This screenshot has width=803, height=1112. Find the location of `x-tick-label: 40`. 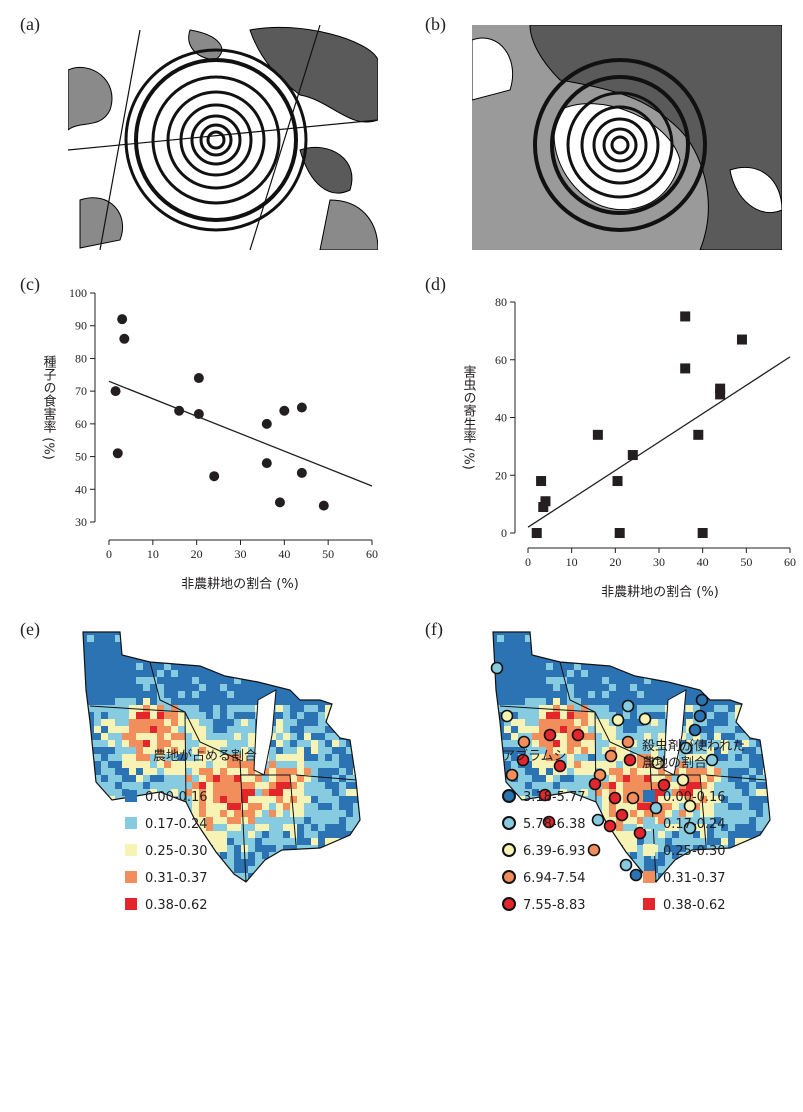

x-tick-label: 40 is located at coordinates (284, 554).